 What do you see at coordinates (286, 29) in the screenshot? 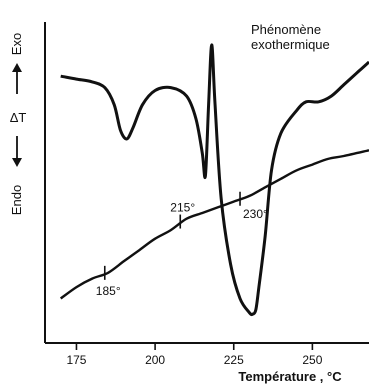
I see `annotation-line-1: Phénomène` at bounding box center [286, 29].